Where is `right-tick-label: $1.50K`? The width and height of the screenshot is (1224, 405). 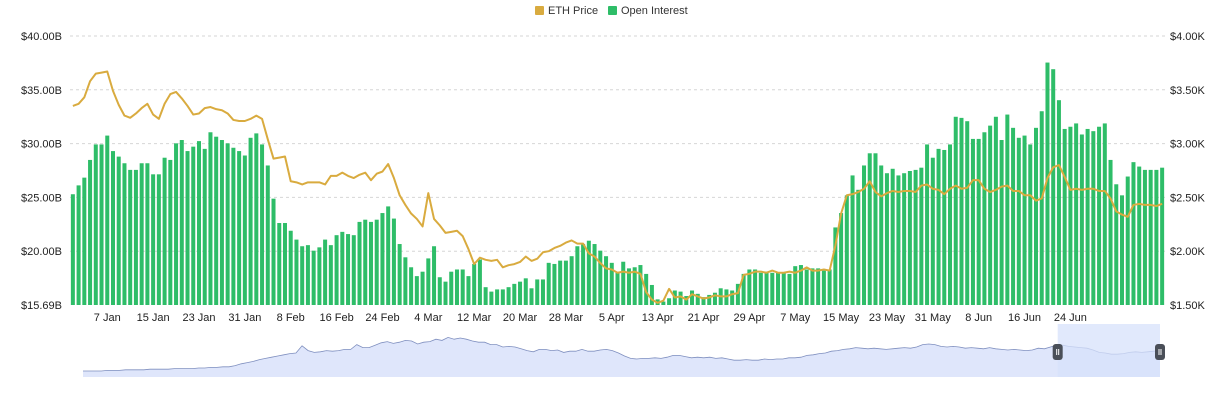
right-tick-label: $1.50K is located at coordinates (1188, 306).